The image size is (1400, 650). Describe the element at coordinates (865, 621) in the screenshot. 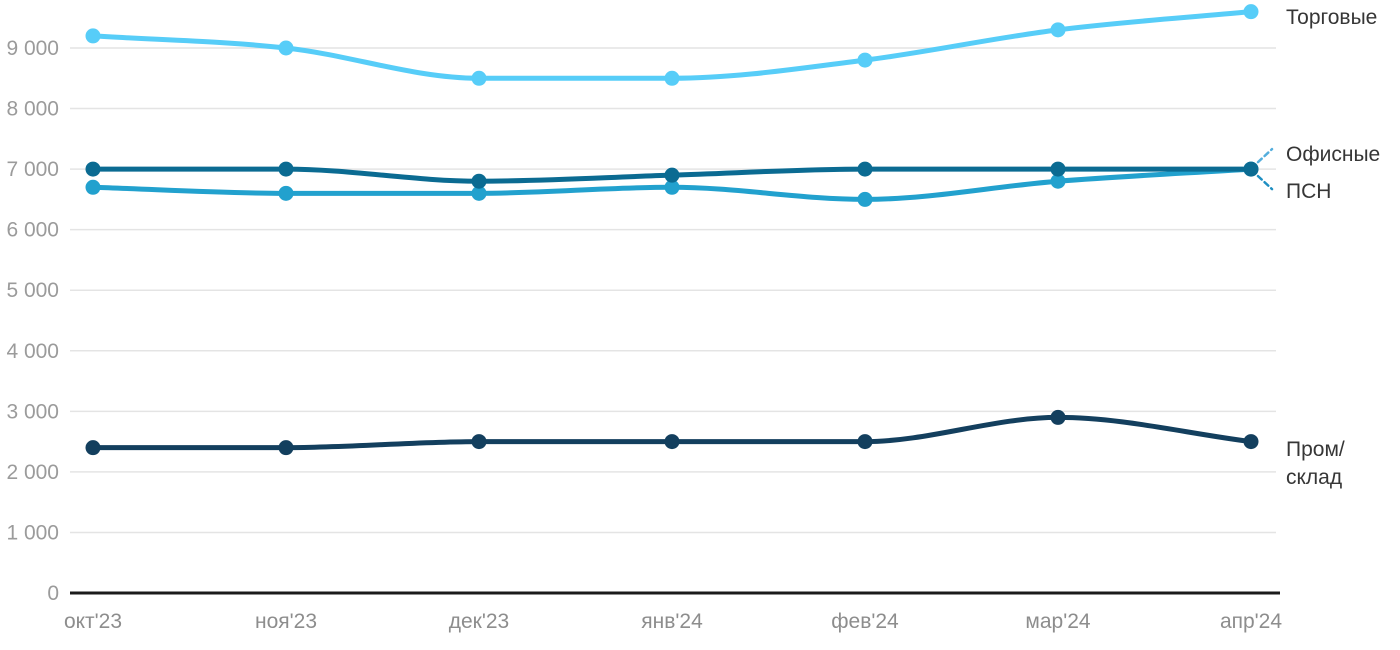

I see `x-axis-tick-label: фев'24` at that location.